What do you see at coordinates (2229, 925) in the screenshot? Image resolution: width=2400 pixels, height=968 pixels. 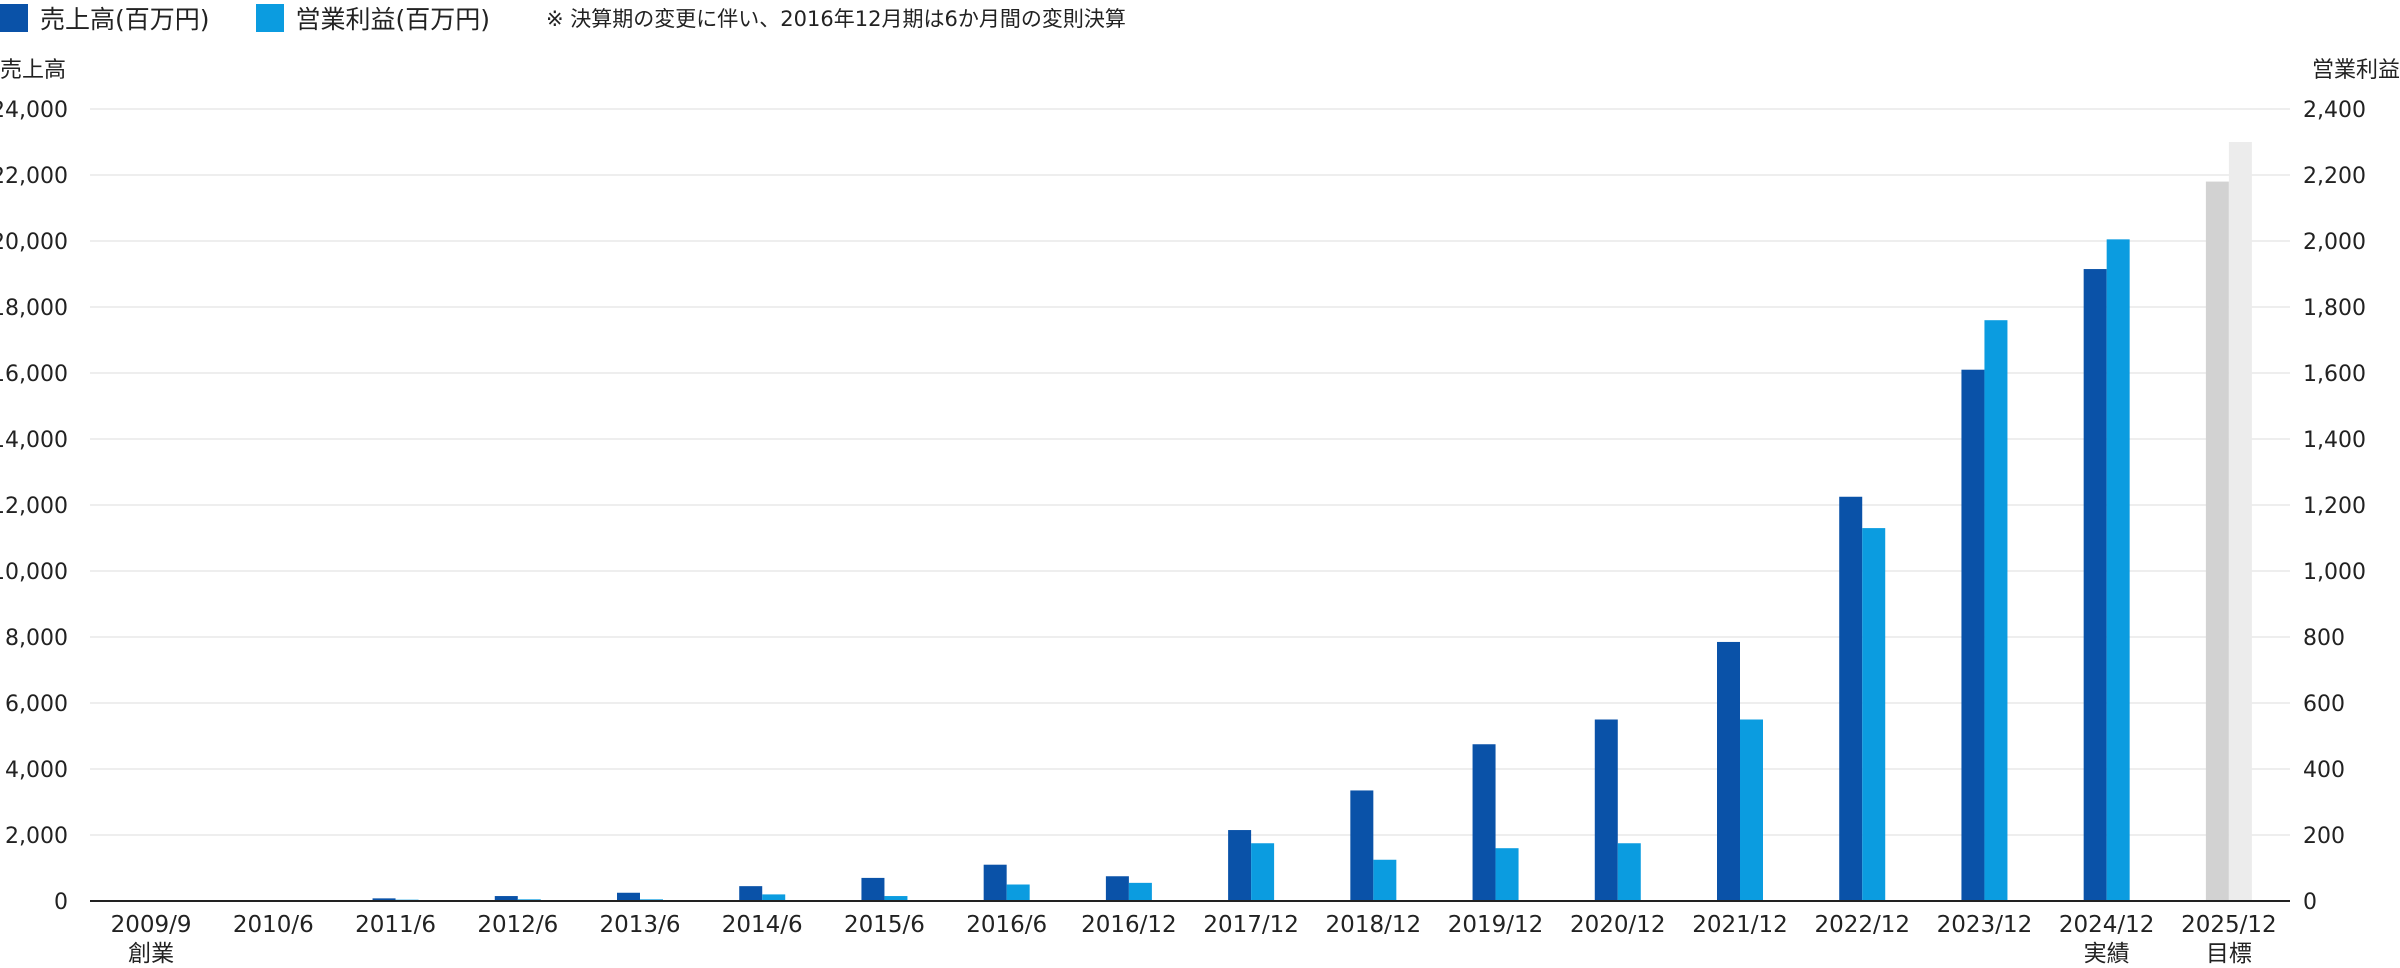 I see `x-tick-label: 2025/12` at bounding box center [2229, 925].